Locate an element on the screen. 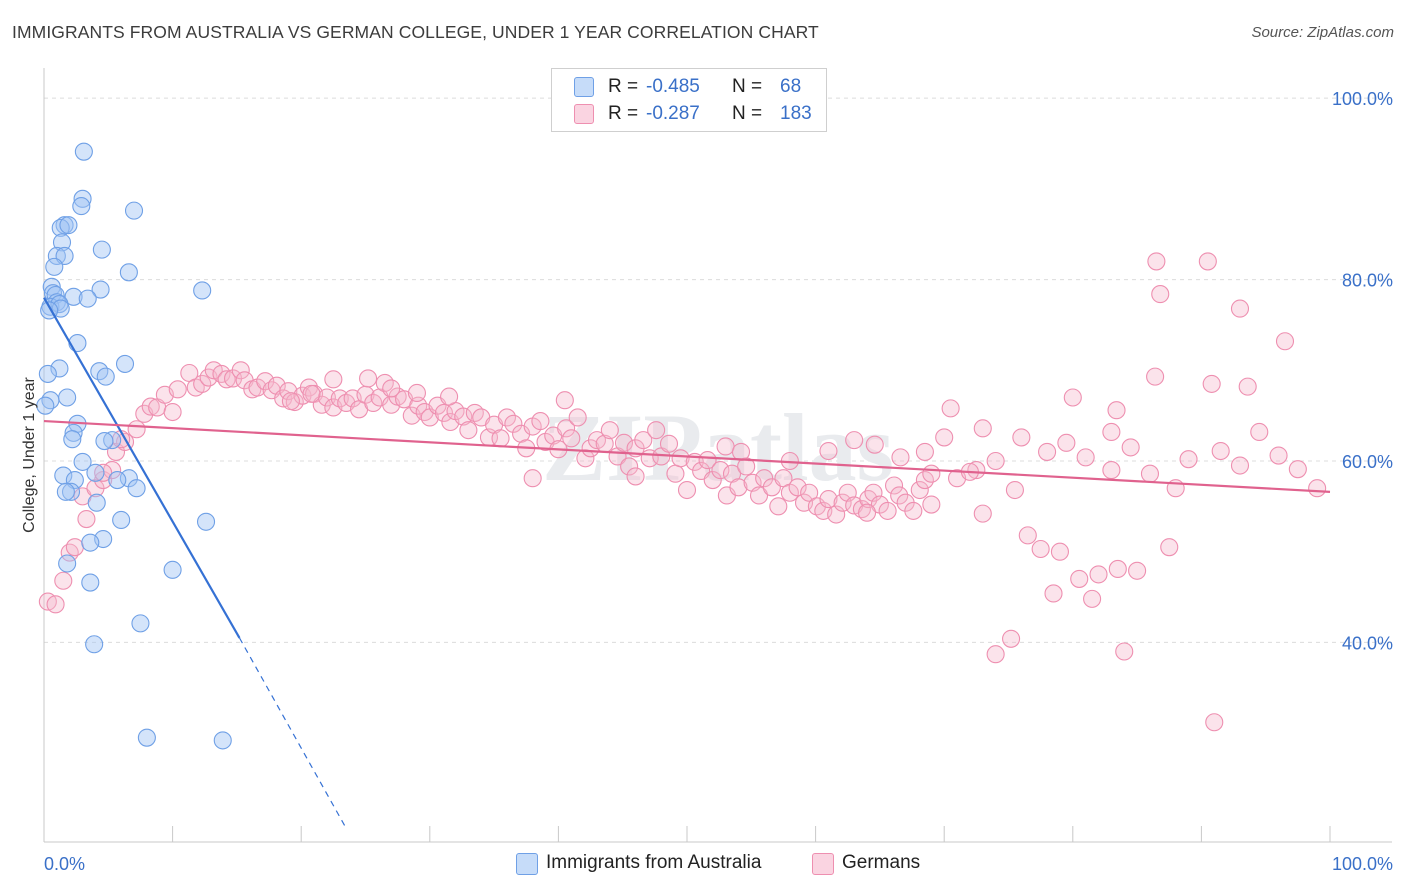 This screenshot has width=1406, height=892. y-axis-label: College, Under 1 year is located at coordinates (29, 455).